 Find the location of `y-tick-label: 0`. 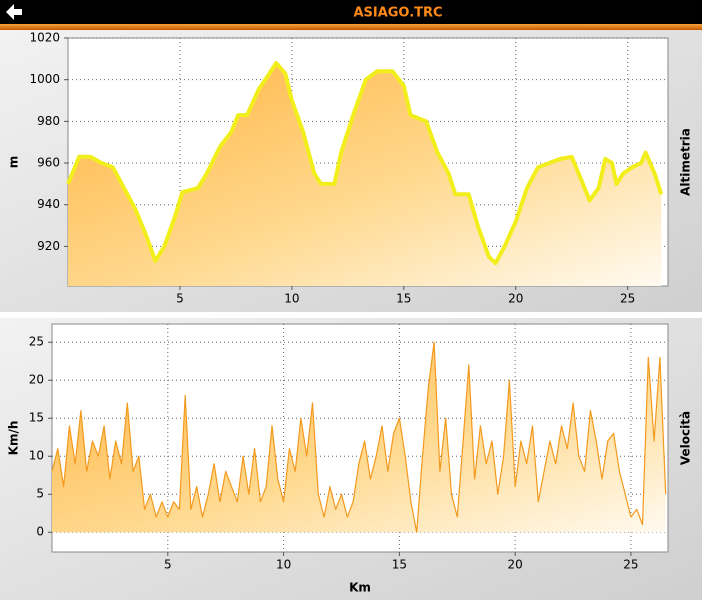

y-tick-label: 0 is located at coordinates (40, 532).